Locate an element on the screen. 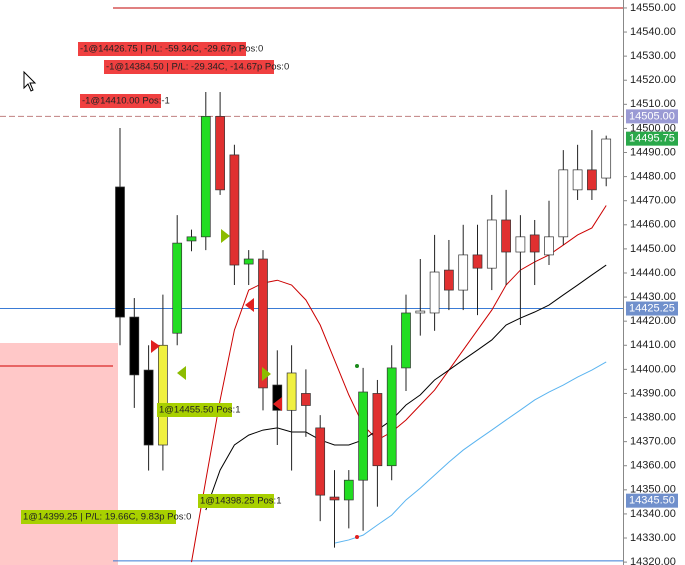 Image resolution: width=685 pixels, height=565 pixels. y-tick-label: 14520.00 is located at coordinates (653, 80).